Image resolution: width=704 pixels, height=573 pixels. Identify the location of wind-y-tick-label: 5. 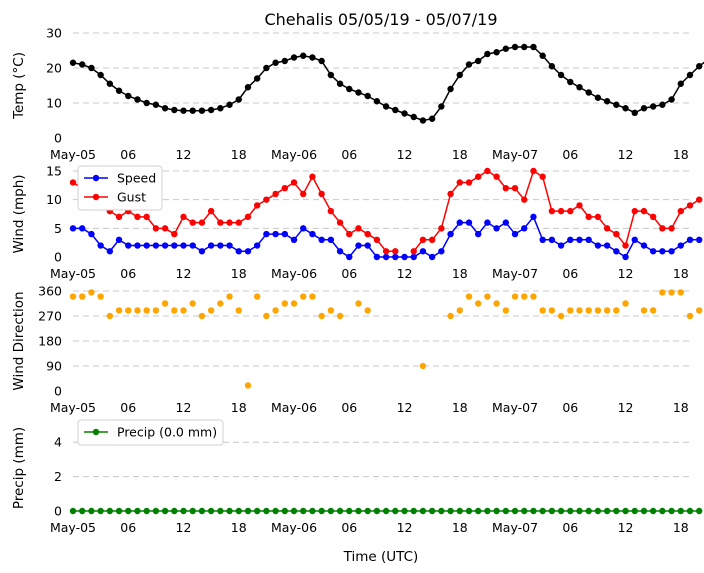
(58, 228).